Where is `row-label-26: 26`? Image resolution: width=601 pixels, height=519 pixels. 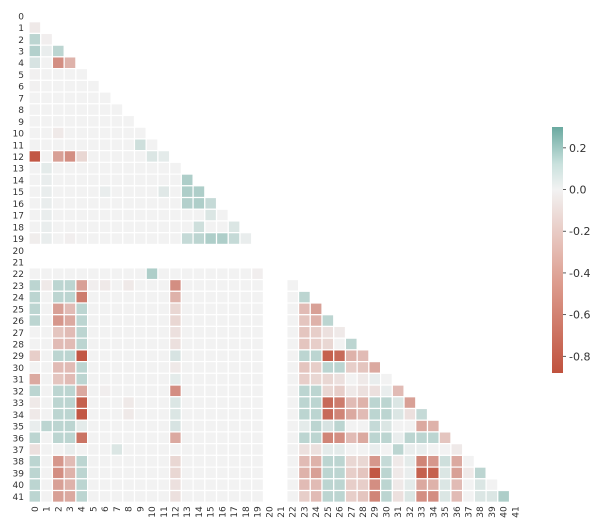 row-label-26: 26 is located at coordinates (19, 322).